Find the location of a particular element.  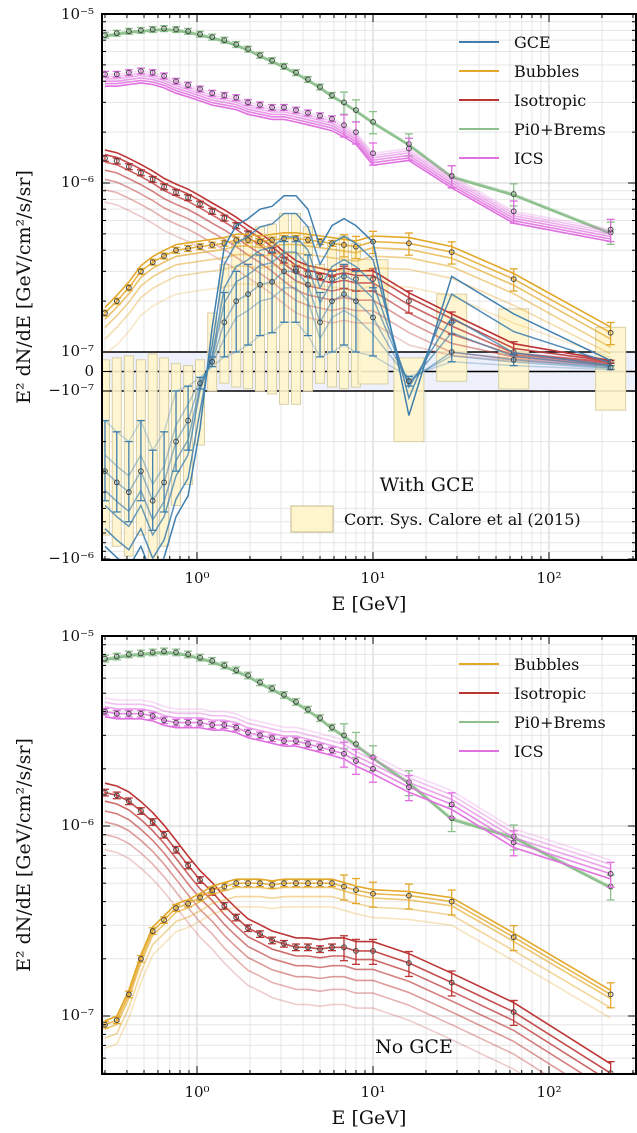

bottom-xtick-label: 10¹ is located at coordinates (372, 1092).